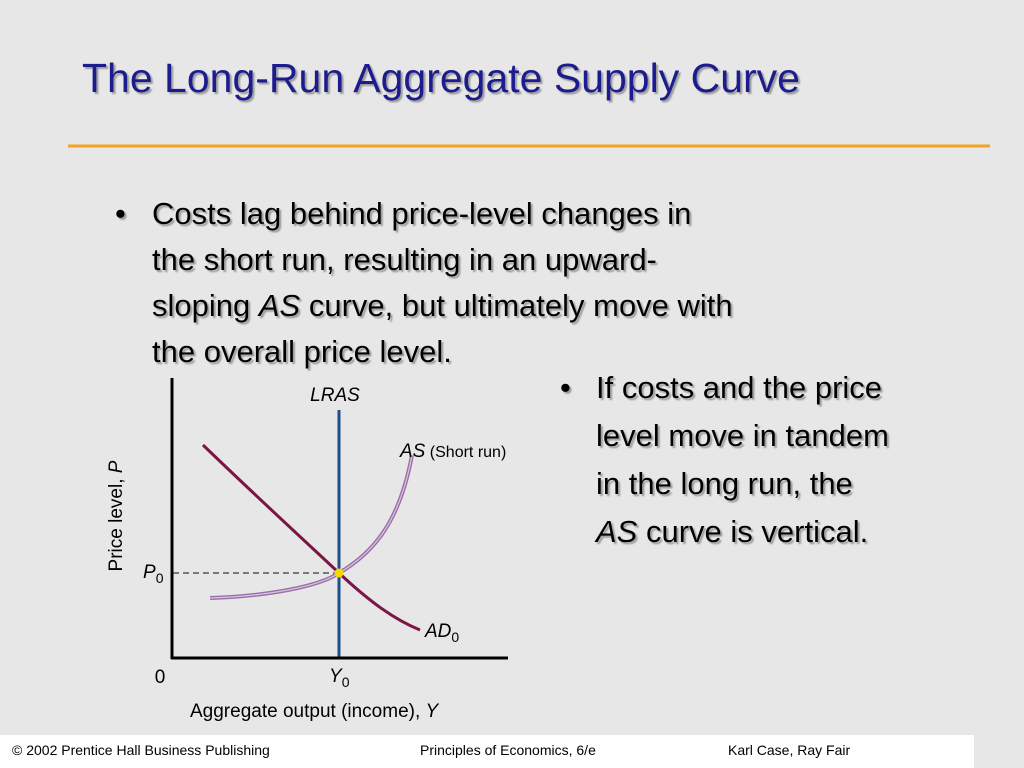  I want to click on bullet-line: the short run, resulting in an upward-, so click(404, 259).